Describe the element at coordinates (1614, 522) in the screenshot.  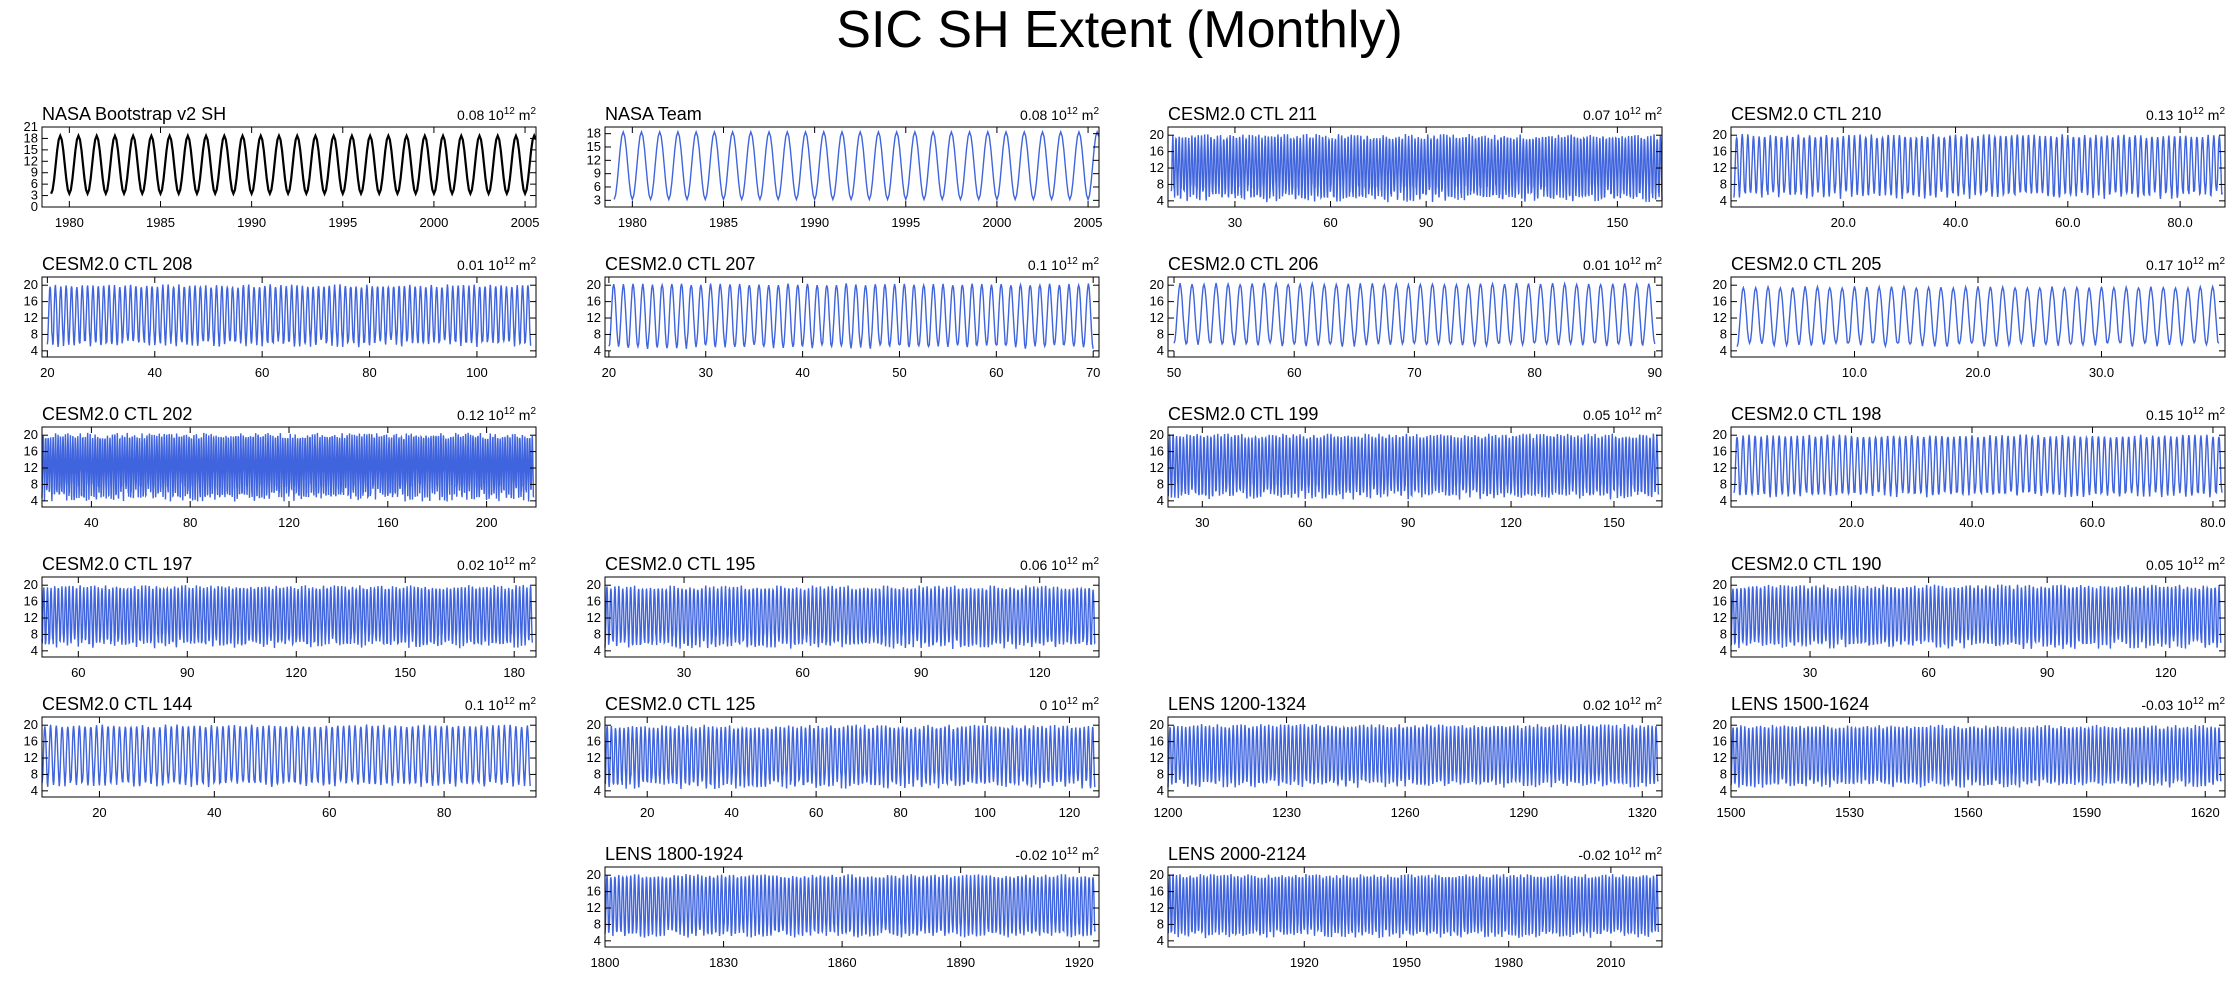
I see `x-tick-label: 150` at that location.